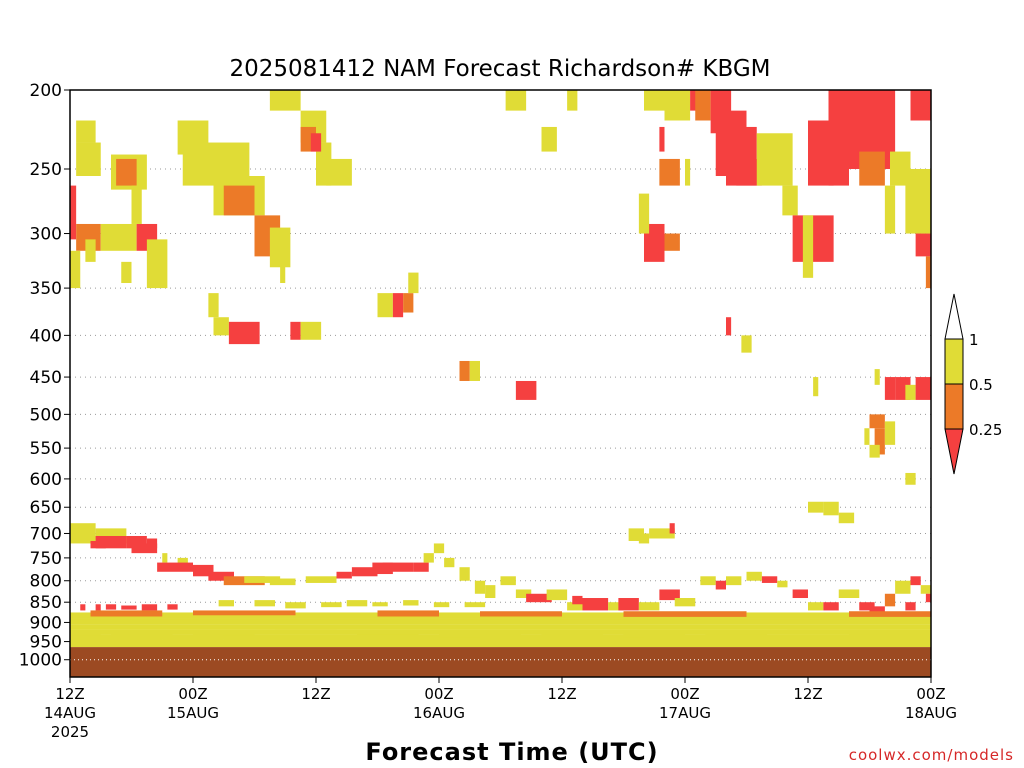 The width and height of the screenshot is (1024, 768). I want to click on colorbar-top-triangle, so click(954, 316).